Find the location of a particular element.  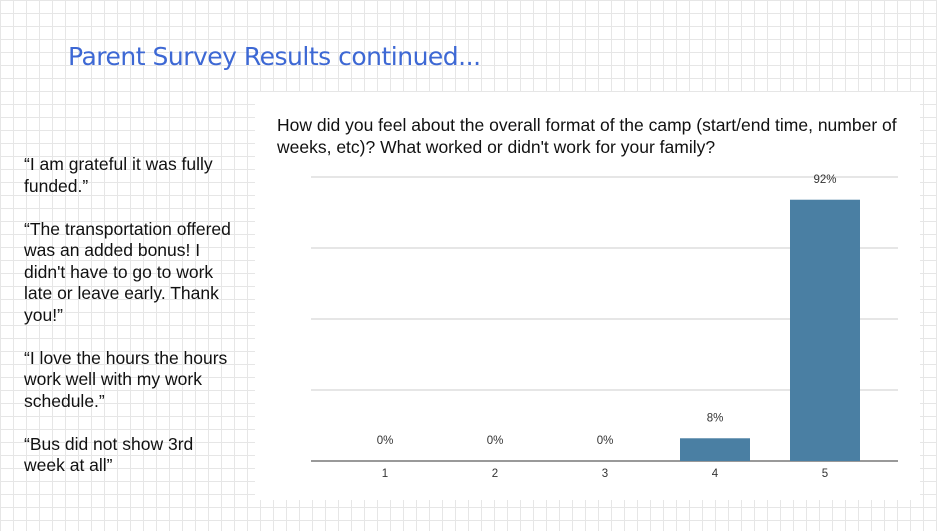

x-tick-label: 5 is located at coordinates (825, 474).